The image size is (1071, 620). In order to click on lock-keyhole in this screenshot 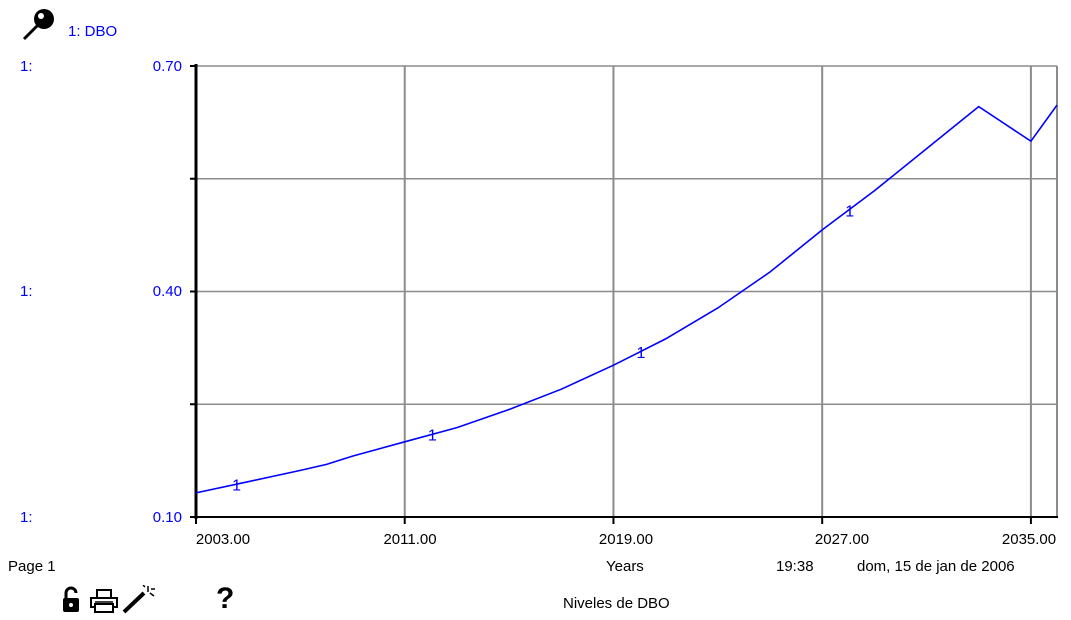, I will do `click(71, 605)`.